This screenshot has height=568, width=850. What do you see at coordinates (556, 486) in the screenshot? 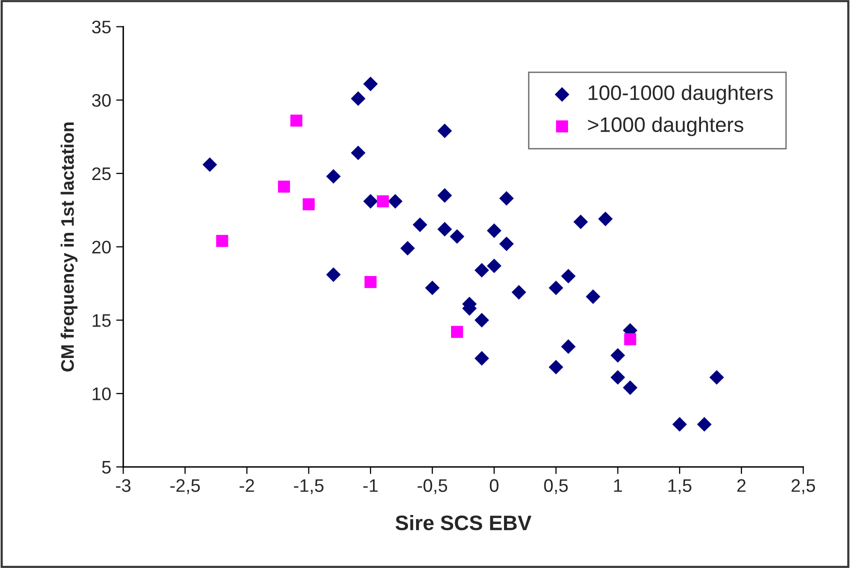
I see `x-tick-label: 0,5` at bounding box center [556, 486].